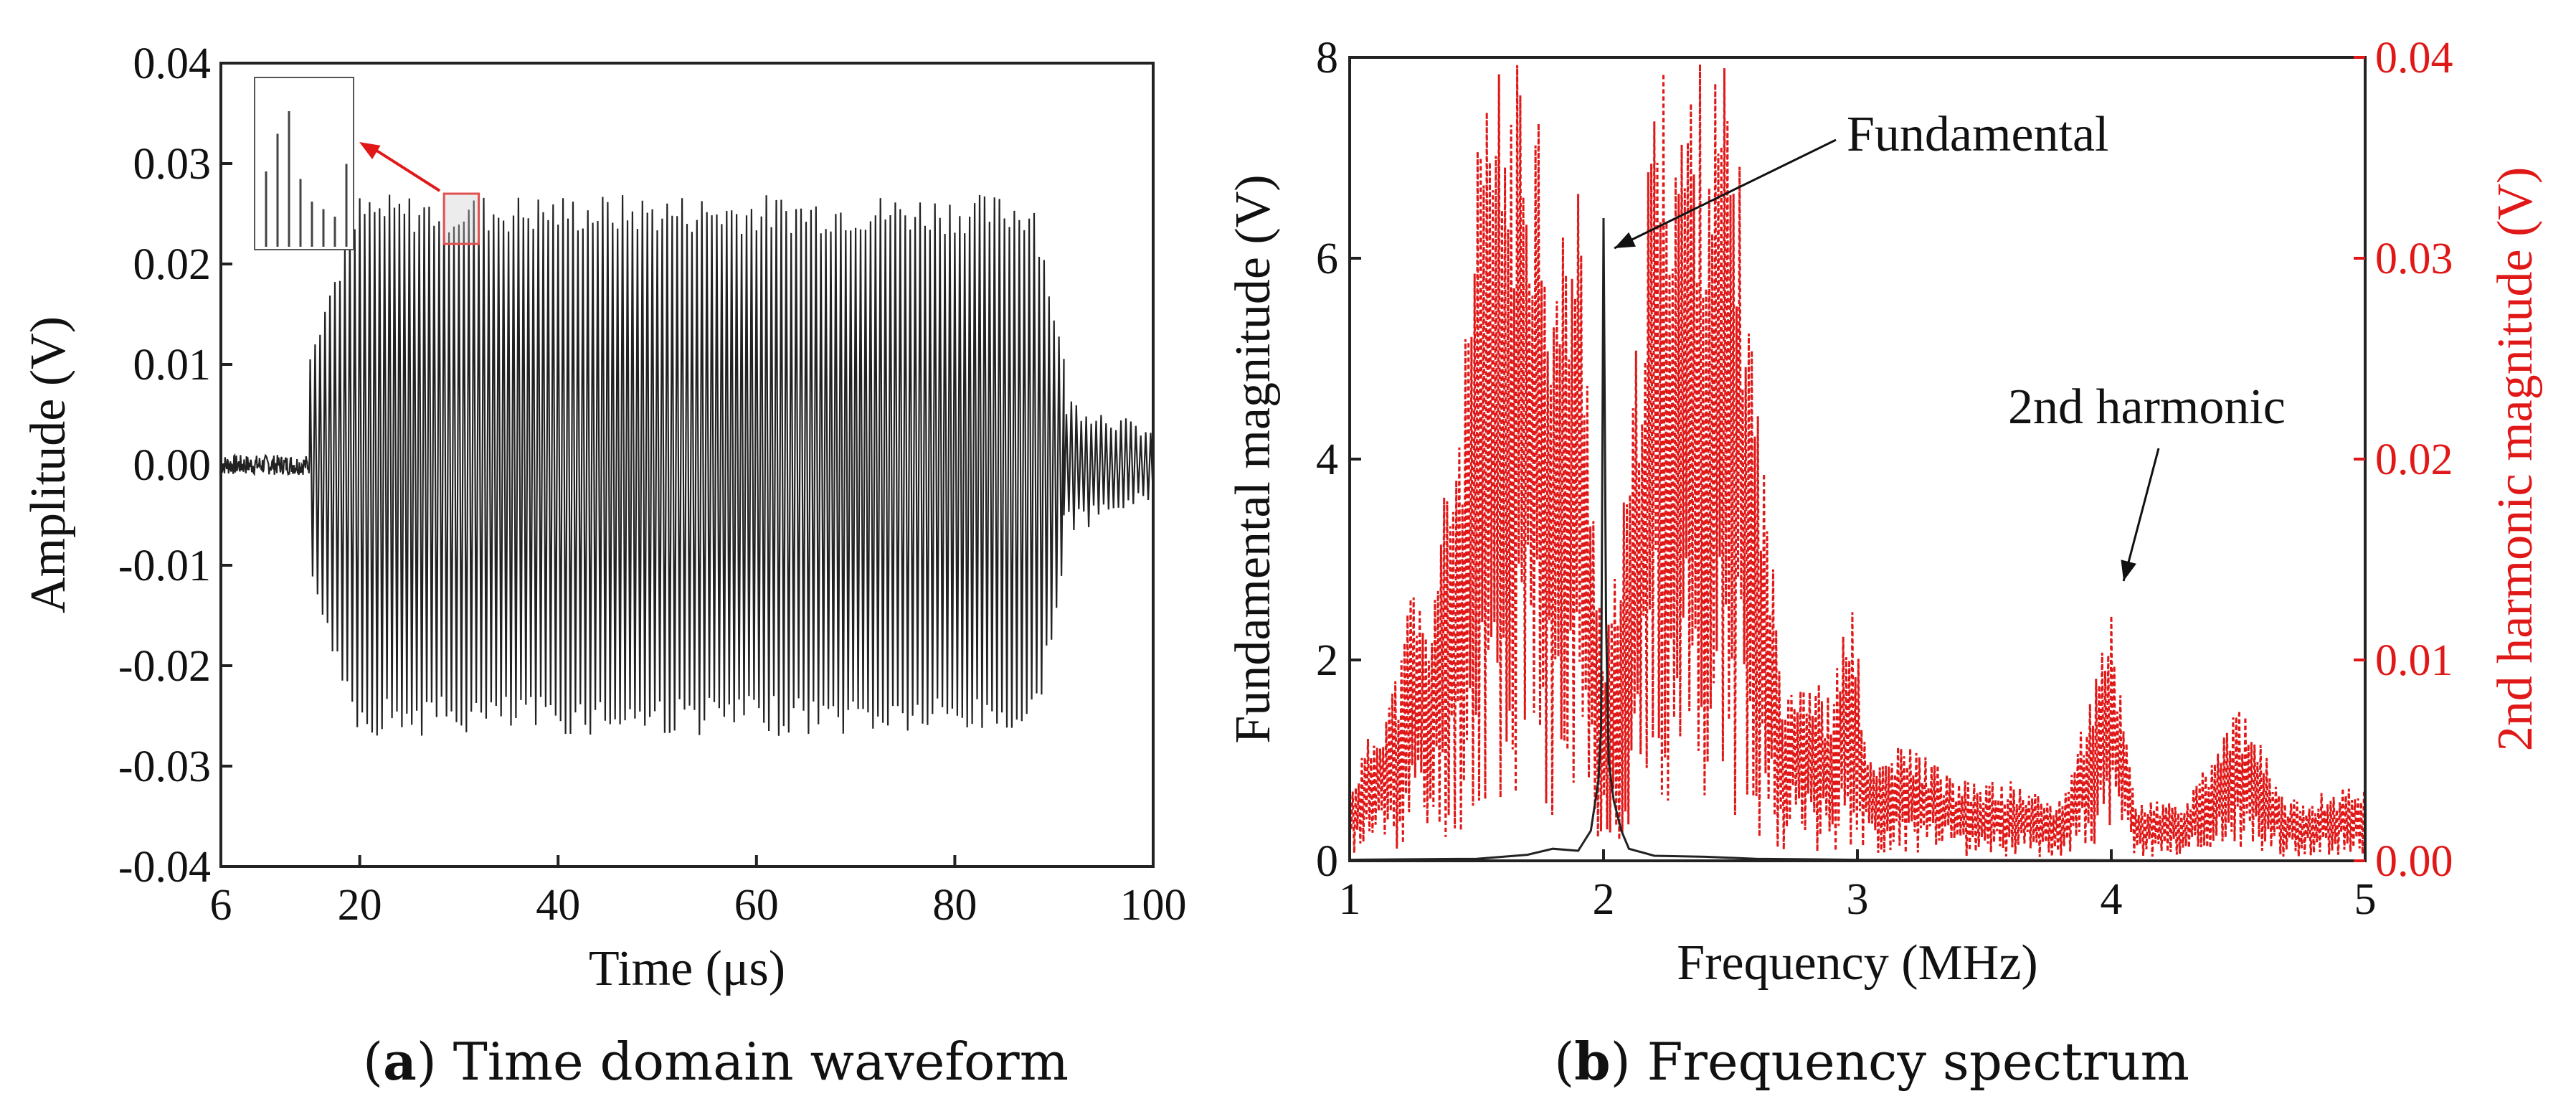 The image size is (2576, 1109). I want to click on zoom-arrow-head, so click(370, 150).